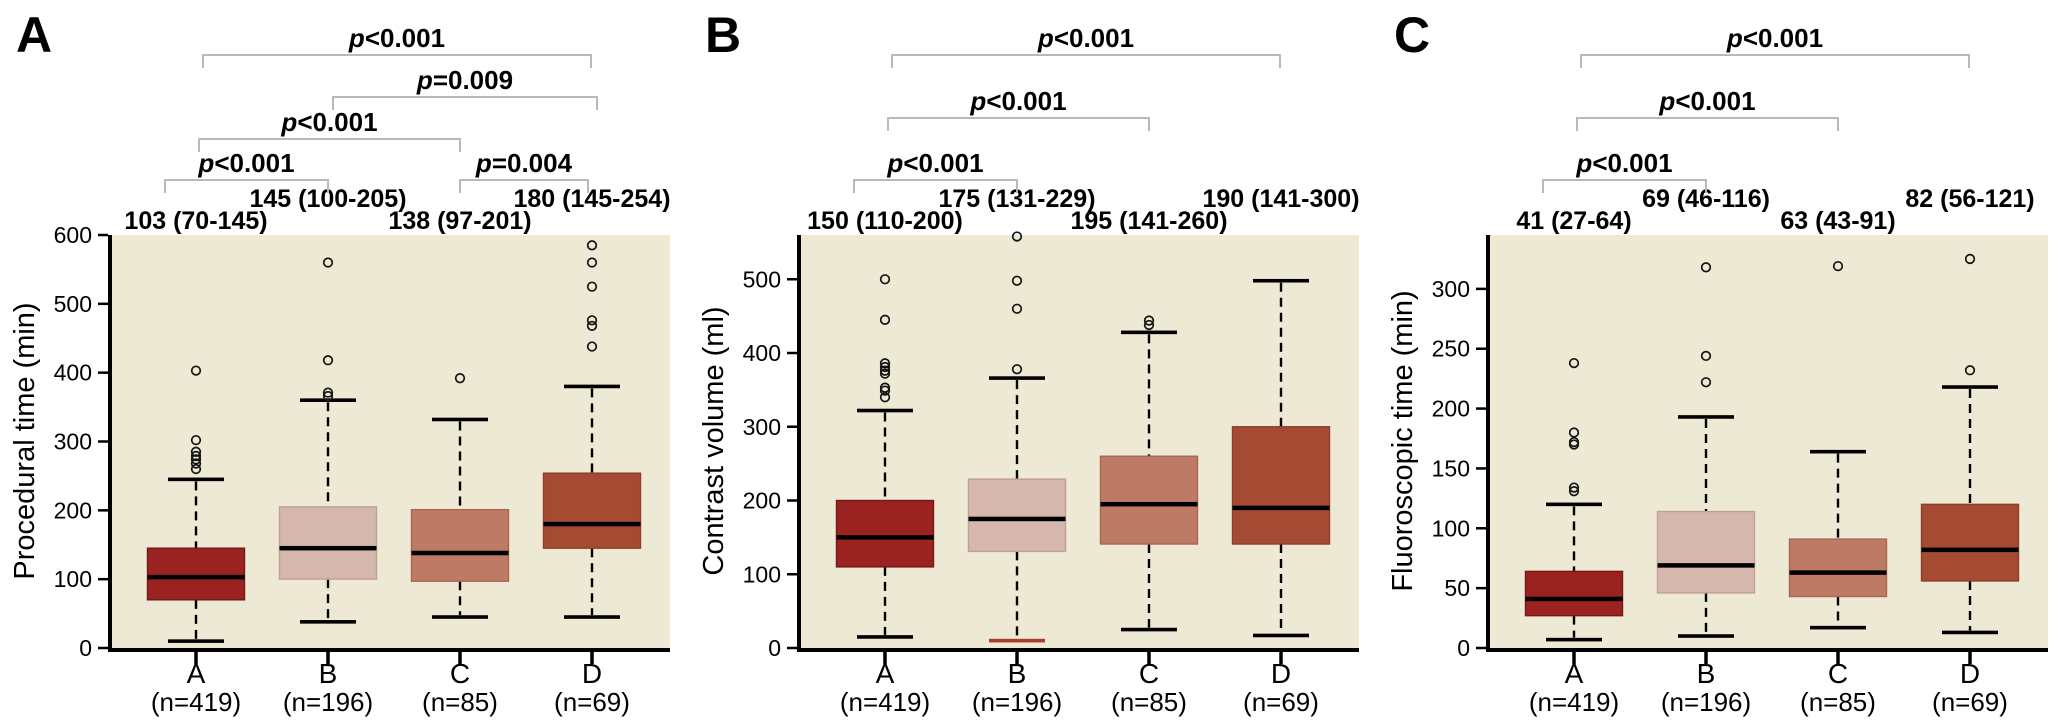  Describe the element at coordinates (524, 163) in the screenshot. I see `p-value-label: p=0.004` at that location.